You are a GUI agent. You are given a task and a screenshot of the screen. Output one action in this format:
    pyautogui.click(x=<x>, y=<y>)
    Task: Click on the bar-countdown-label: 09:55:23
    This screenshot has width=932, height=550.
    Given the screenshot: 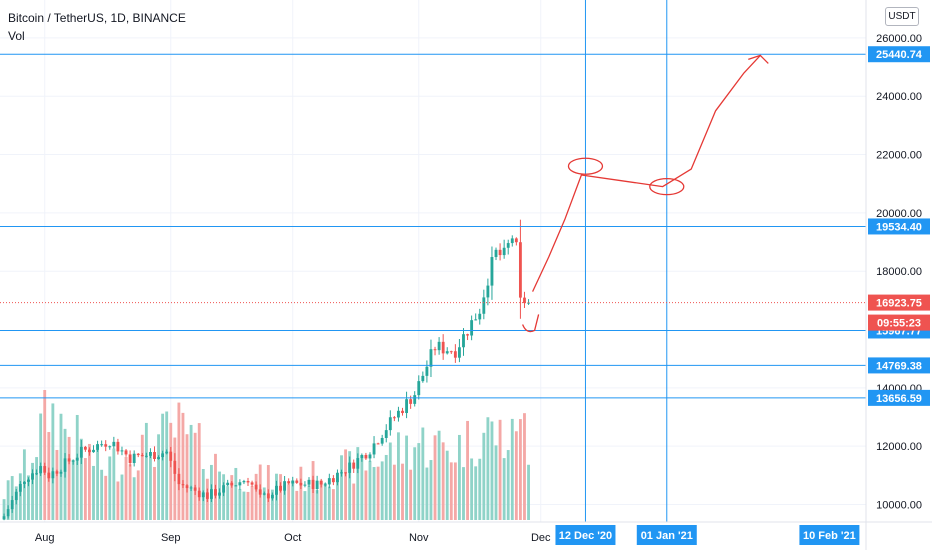 What is the action you would take?
    pyautogui.click(x=899, y=324)
    